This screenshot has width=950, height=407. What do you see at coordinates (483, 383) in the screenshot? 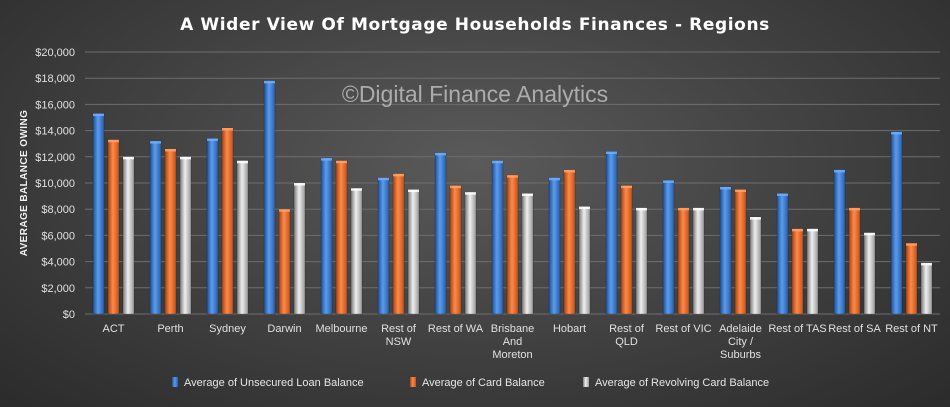
I see `legend-entry-label: Average of Card Balance` at bounding box center [483, 383].